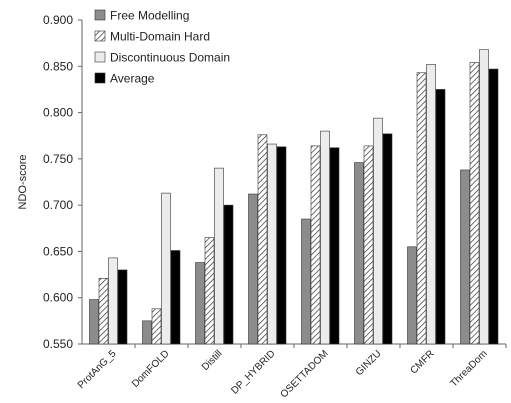  I want to click on y-tick-label: 0.800, so click(58, 113).